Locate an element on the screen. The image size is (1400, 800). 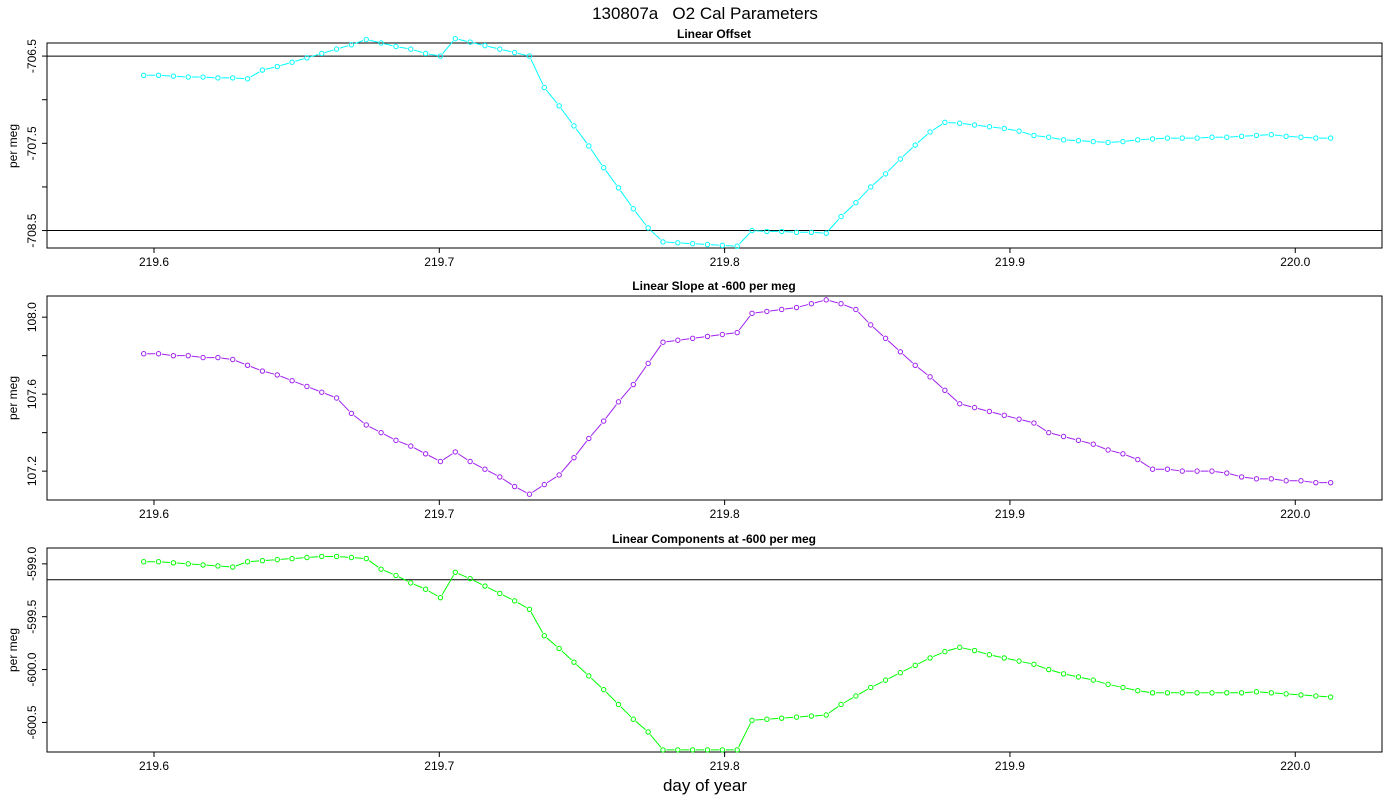
x-axis-label: day of year is located at coordinates (705, 785).